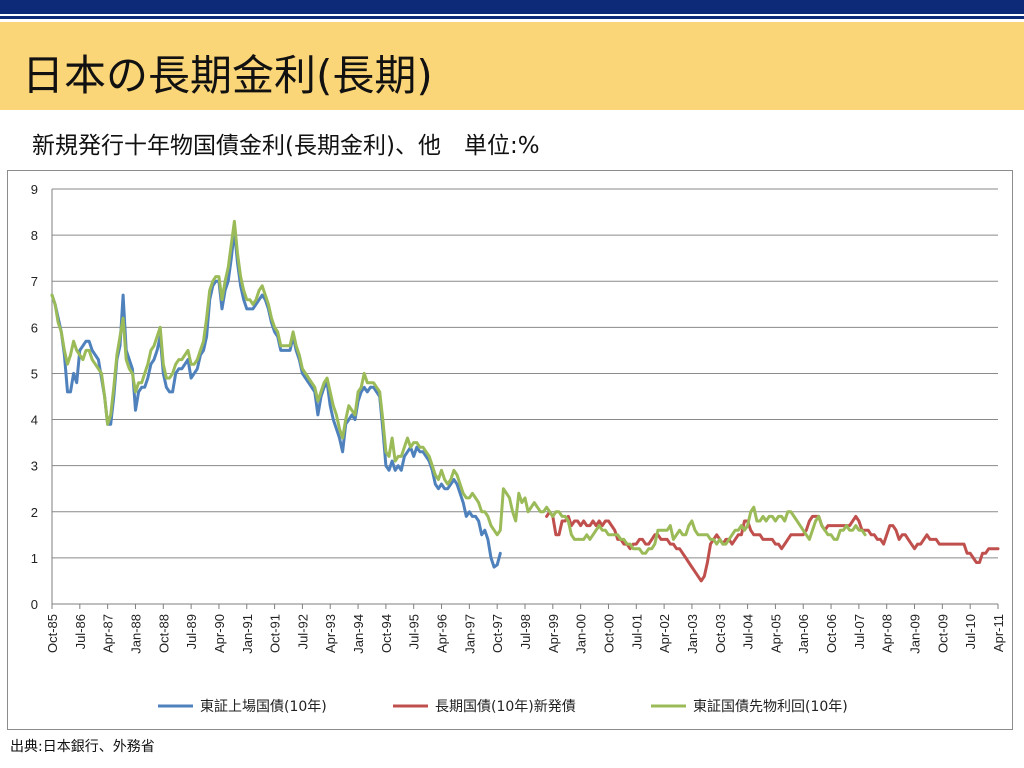 The width and height of the screenshot is (1024, 768). Describe the element at coordinates (998, 633) in the screenshot. I see `x-tick-label: Apr-11` at that location.